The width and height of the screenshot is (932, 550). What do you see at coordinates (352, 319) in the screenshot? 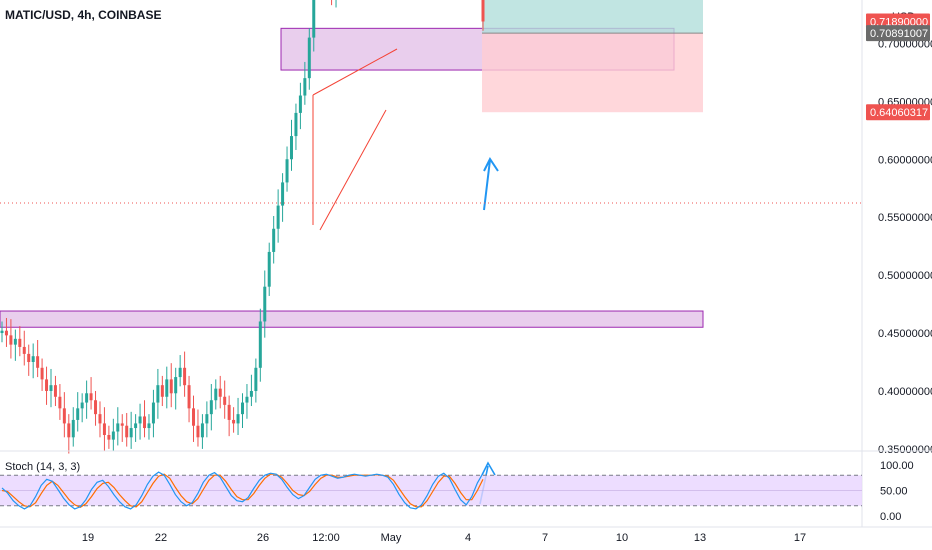
I see `support-zone-lower` at bounding box center [352, 319].